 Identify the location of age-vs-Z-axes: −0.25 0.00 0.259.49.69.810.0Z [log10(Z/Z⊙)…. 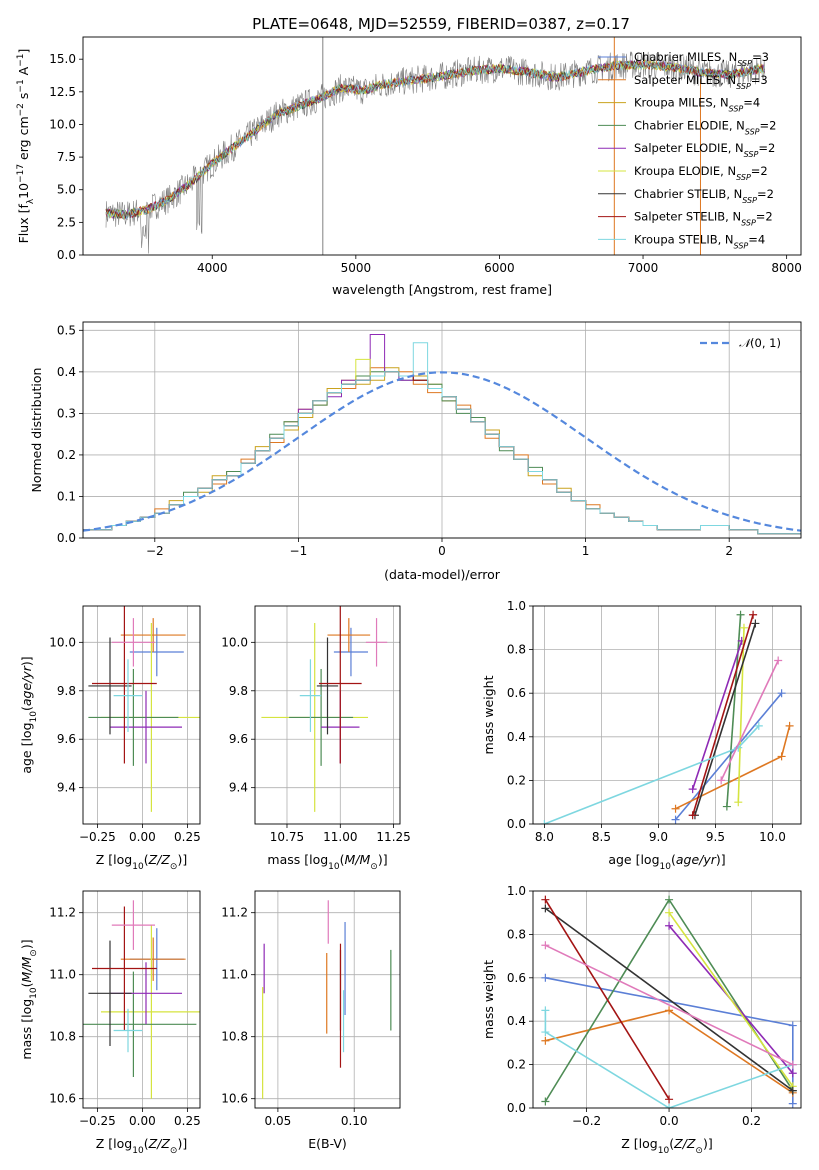
(110, 738).